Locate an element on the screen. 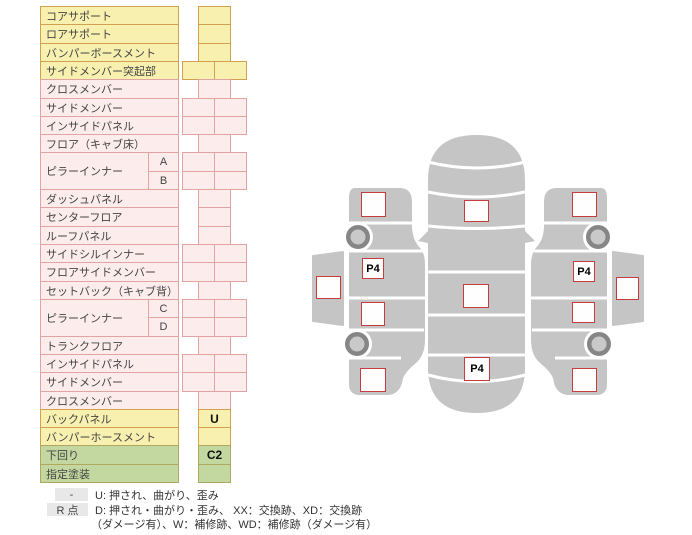  part-label: コアサポート is located at coordinates (109, 15).